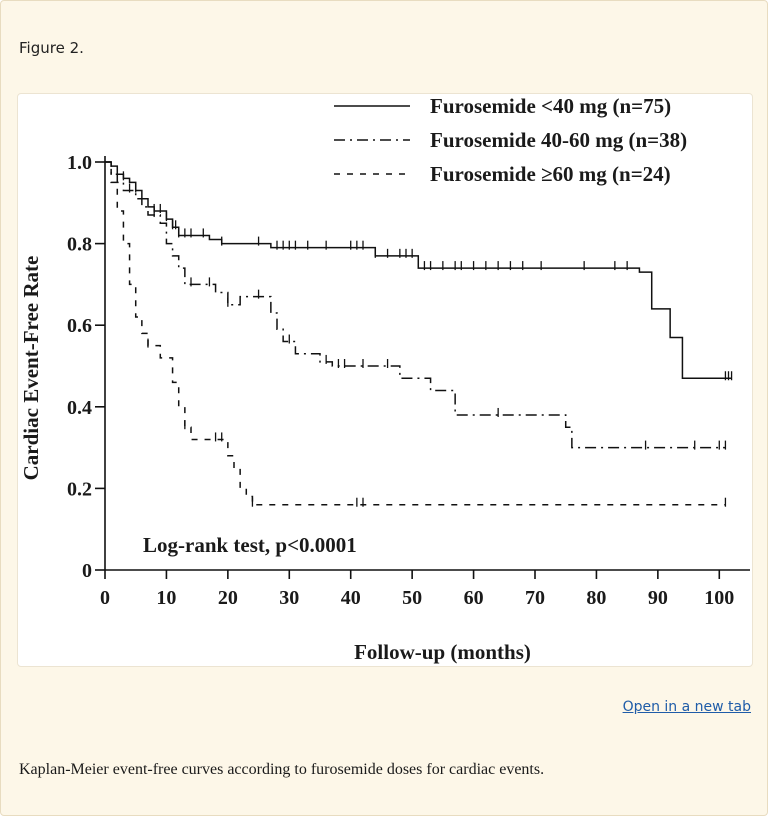  I want to click on x-tick-label: 70, so click(535, 598).